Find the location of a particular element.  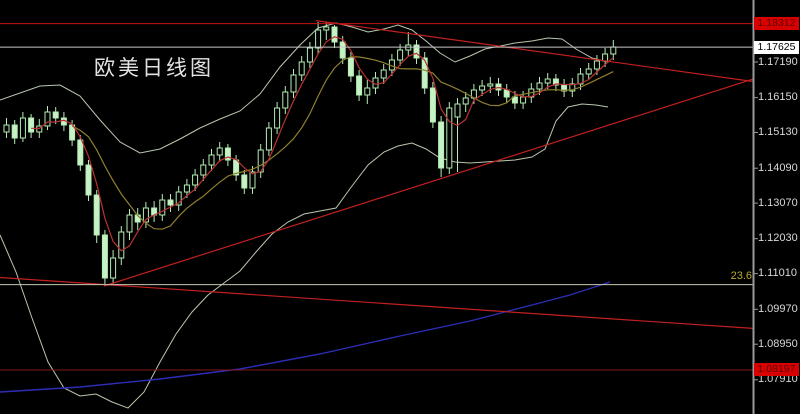

axis-tick-label: 1.08950 is located at coordinates (778, 343).